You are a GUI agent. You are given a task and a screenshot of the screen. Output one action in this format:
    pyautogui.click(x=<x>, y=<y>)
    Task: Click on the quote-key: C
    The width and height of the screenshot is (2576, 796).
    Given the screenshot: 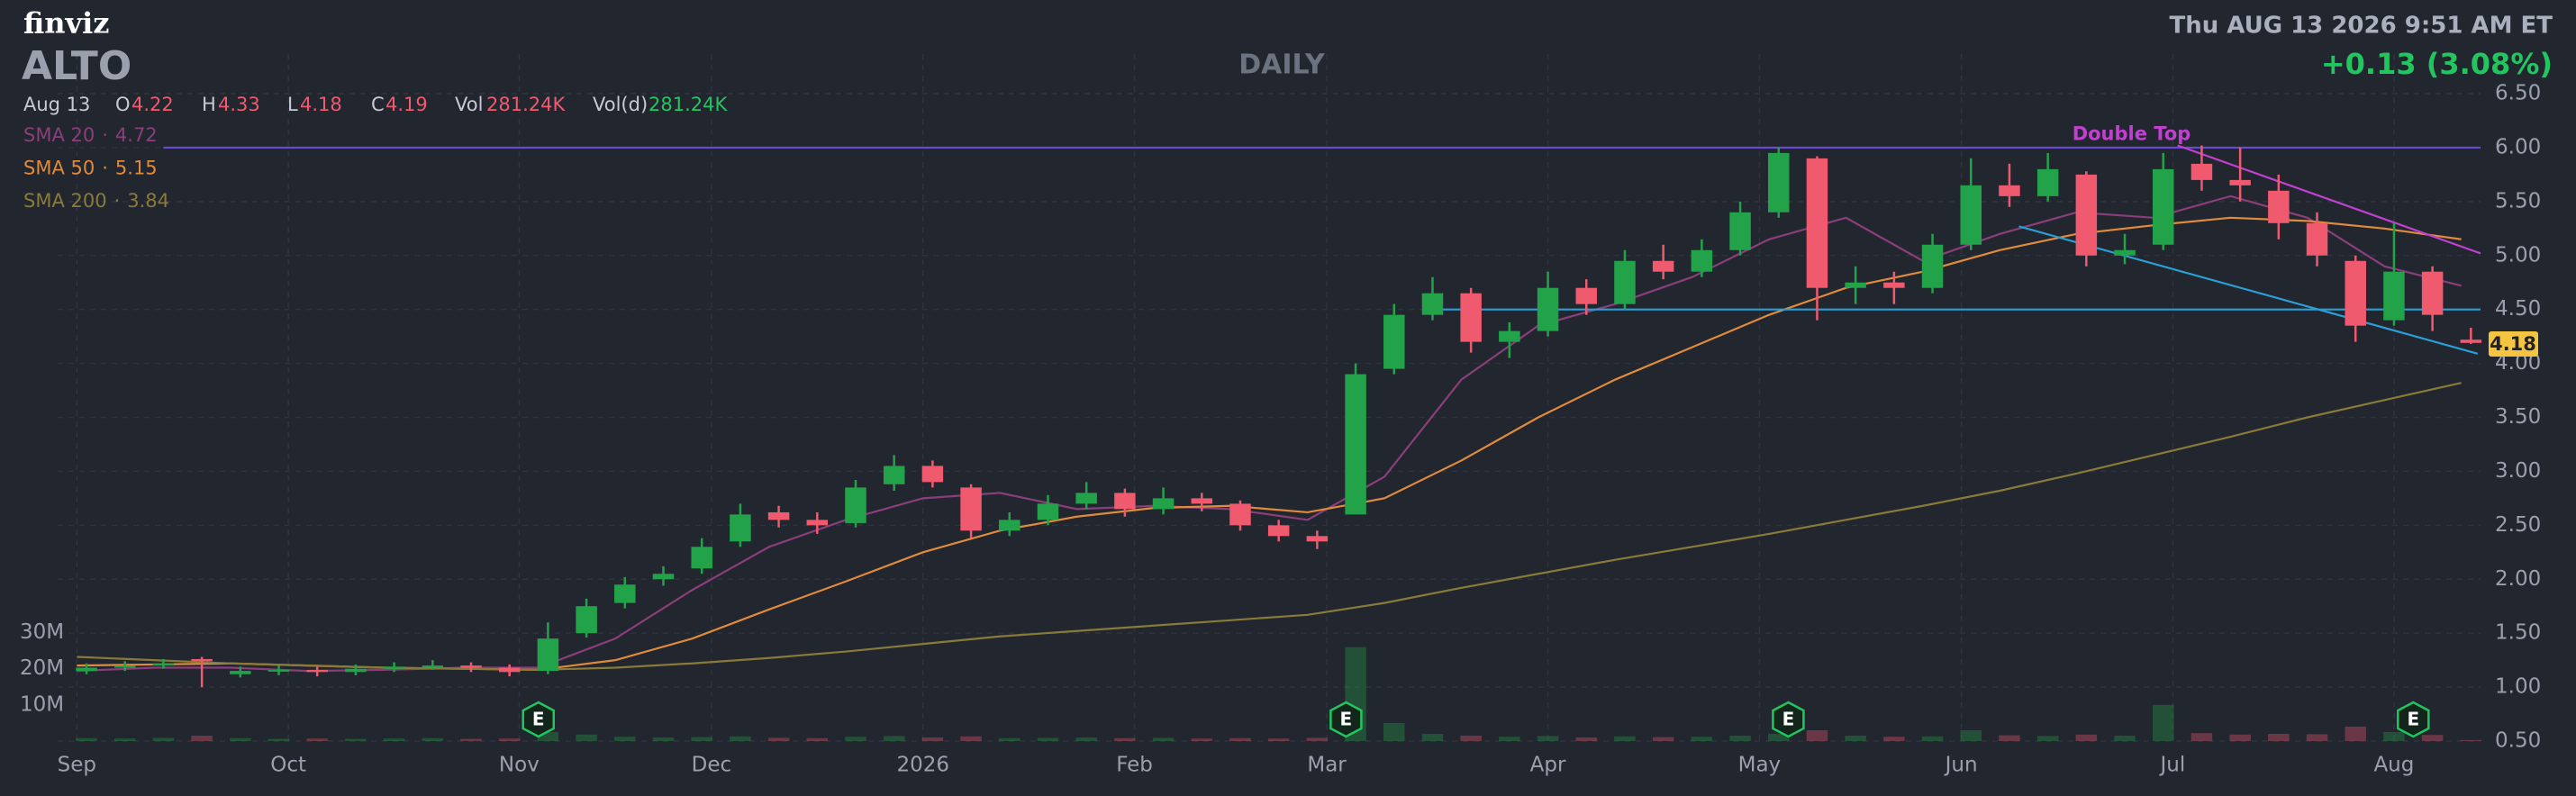 What is the action you would take?
    pyautogui.click(x=378, y=104)
    